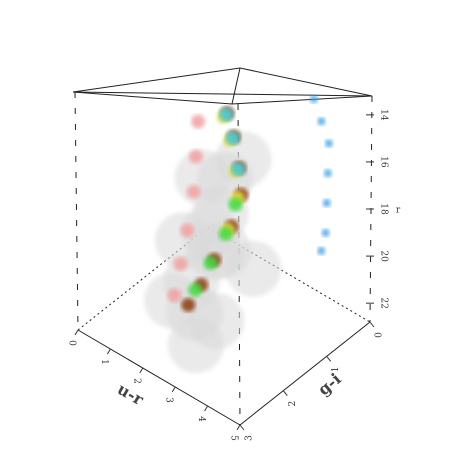  Describe the element at coordinates (104, 362) in the screenshot. I see `x-tick-label: 1` at that location.